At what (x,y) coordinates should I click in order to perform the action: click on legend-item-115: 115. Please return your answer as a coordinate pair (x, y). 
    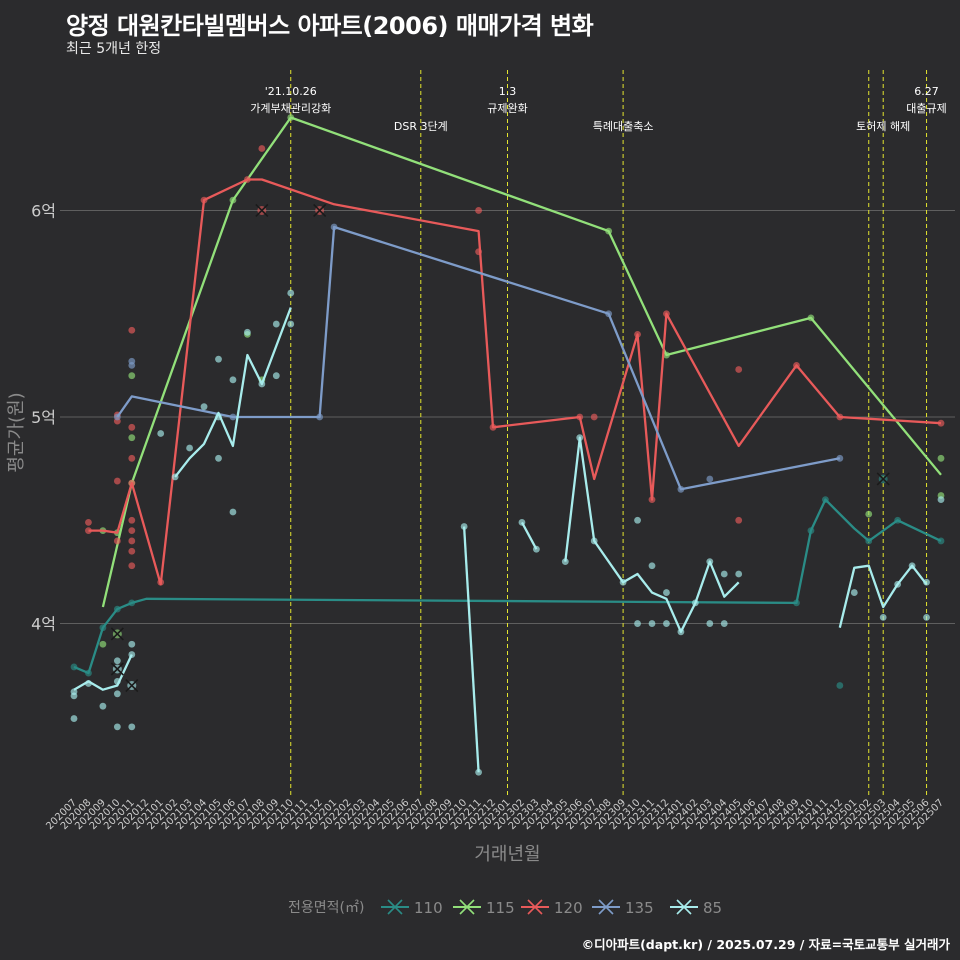
    Looking at the image, I should click on (484, 908).